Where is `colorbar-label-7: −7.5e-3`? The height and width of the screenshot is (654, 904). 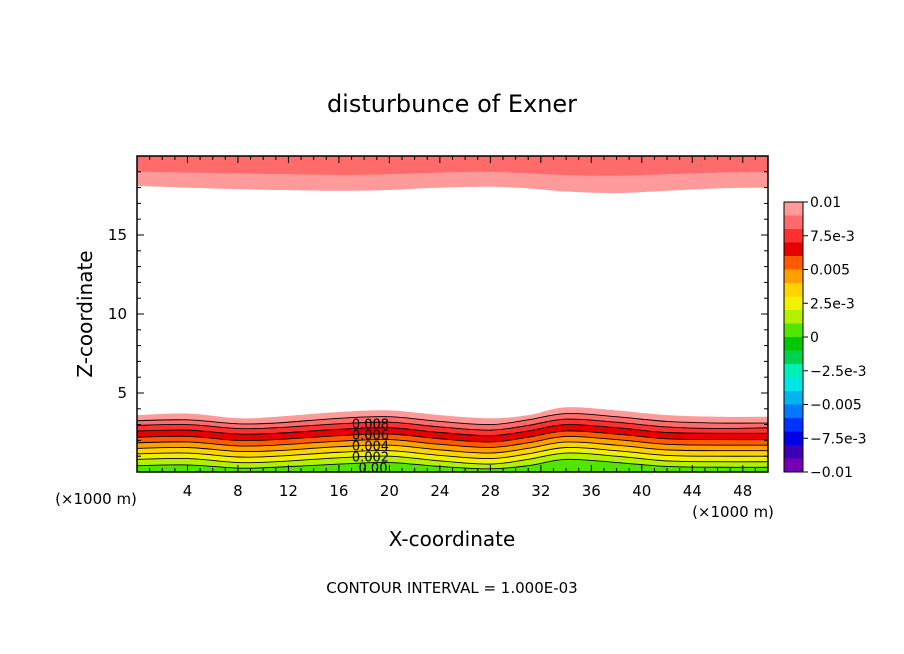
colorbar-label-7: −7.5e-3 is located at coordinates (838, 439).